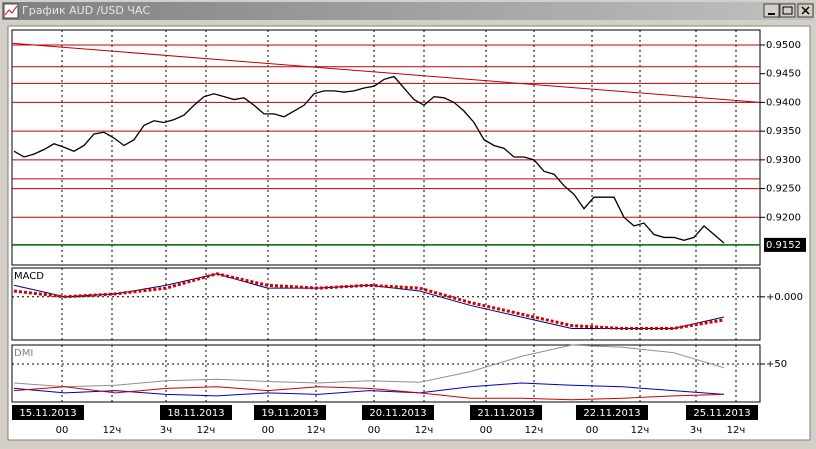  Describe the element at coordinates (783, 131) in the screenshot. I see `y-tick-label: 0.9350` at that location.